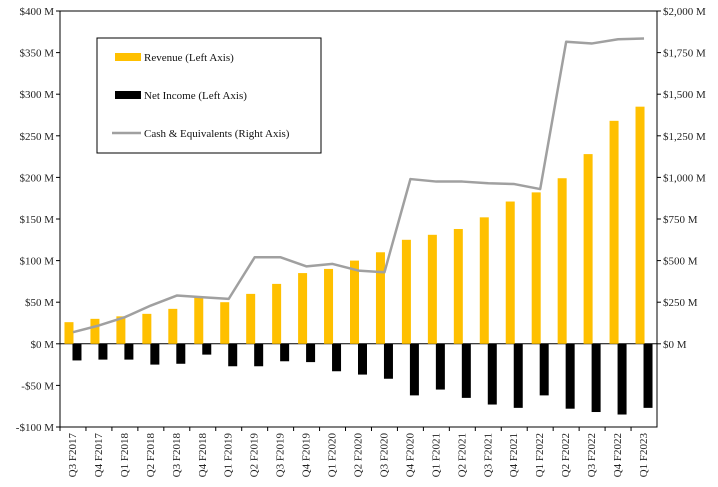  I want to click on x-axis-tick-label: Q3 F2022, so click(592, 455).